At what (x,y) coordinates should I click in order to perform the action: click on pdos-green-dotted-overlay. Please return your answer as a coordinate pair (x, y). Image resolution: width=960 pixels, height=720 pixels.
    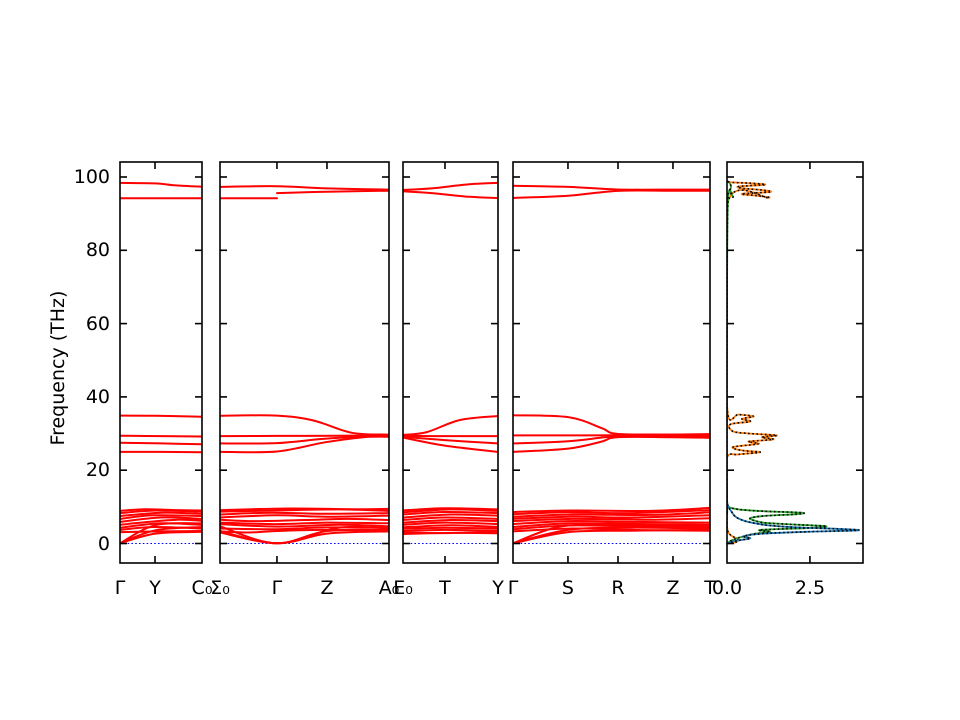
    Looking at the image, I should click on (777, 362).